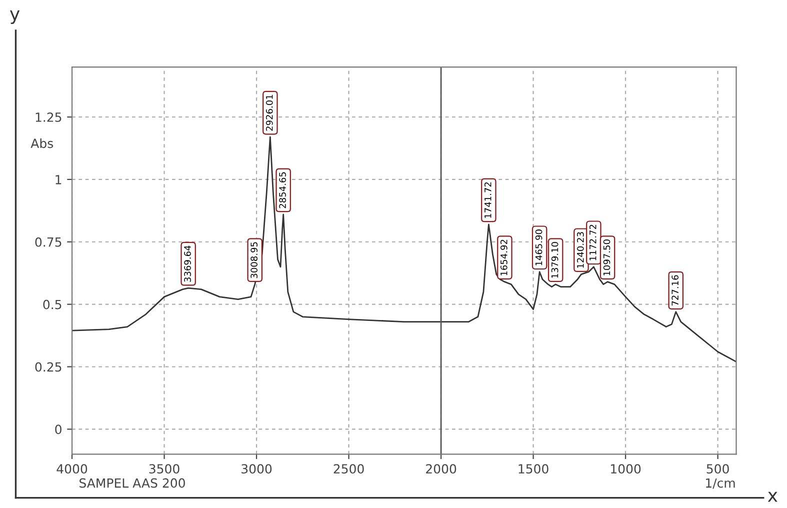  What do you see at coordinates (49, 117) in the screenshot?
I see `y-tick-label: 1.25` at bounding box center [49, 117].